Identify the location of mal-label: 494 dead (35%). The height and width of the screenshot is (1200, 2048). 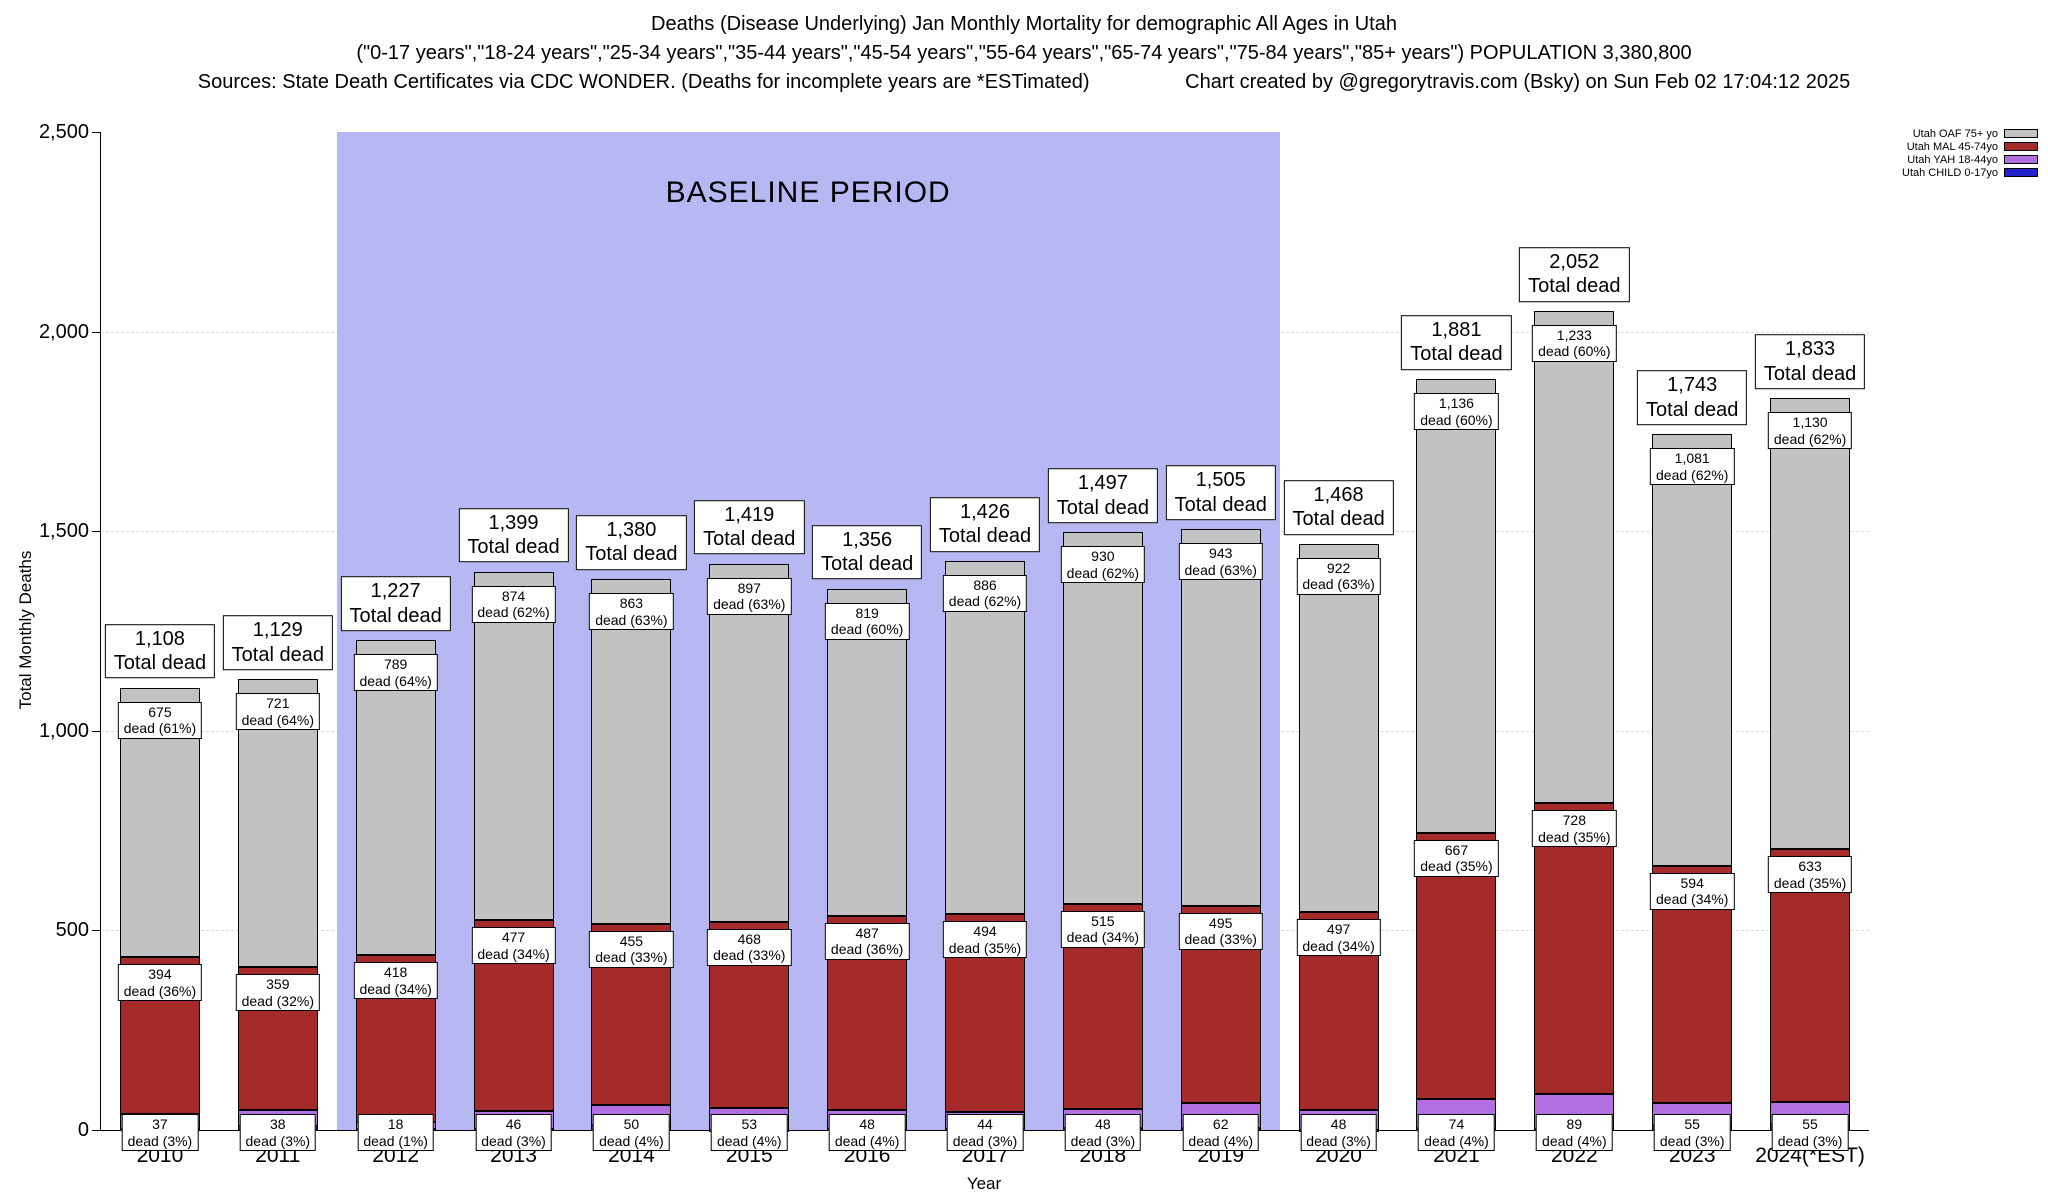
(985, 940).